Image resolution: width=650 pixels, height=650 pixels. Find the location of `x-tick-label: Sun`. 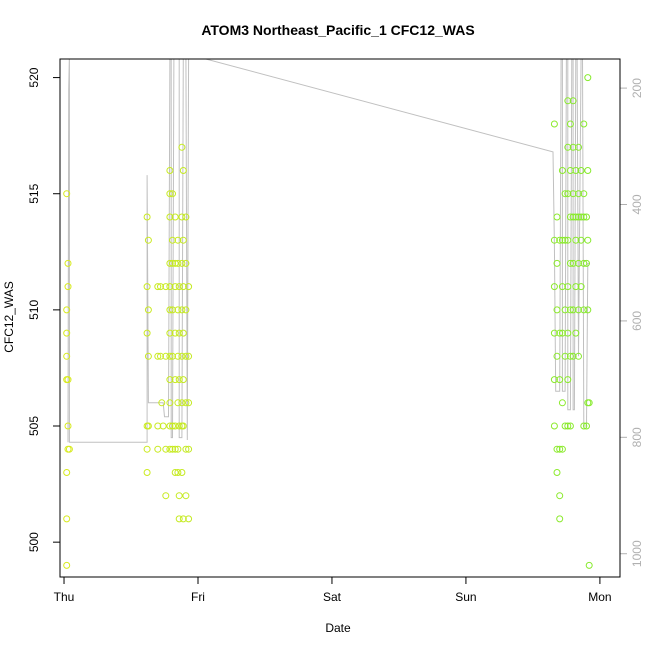

x-tick-label: Sun is located at coordinates (465, 597).